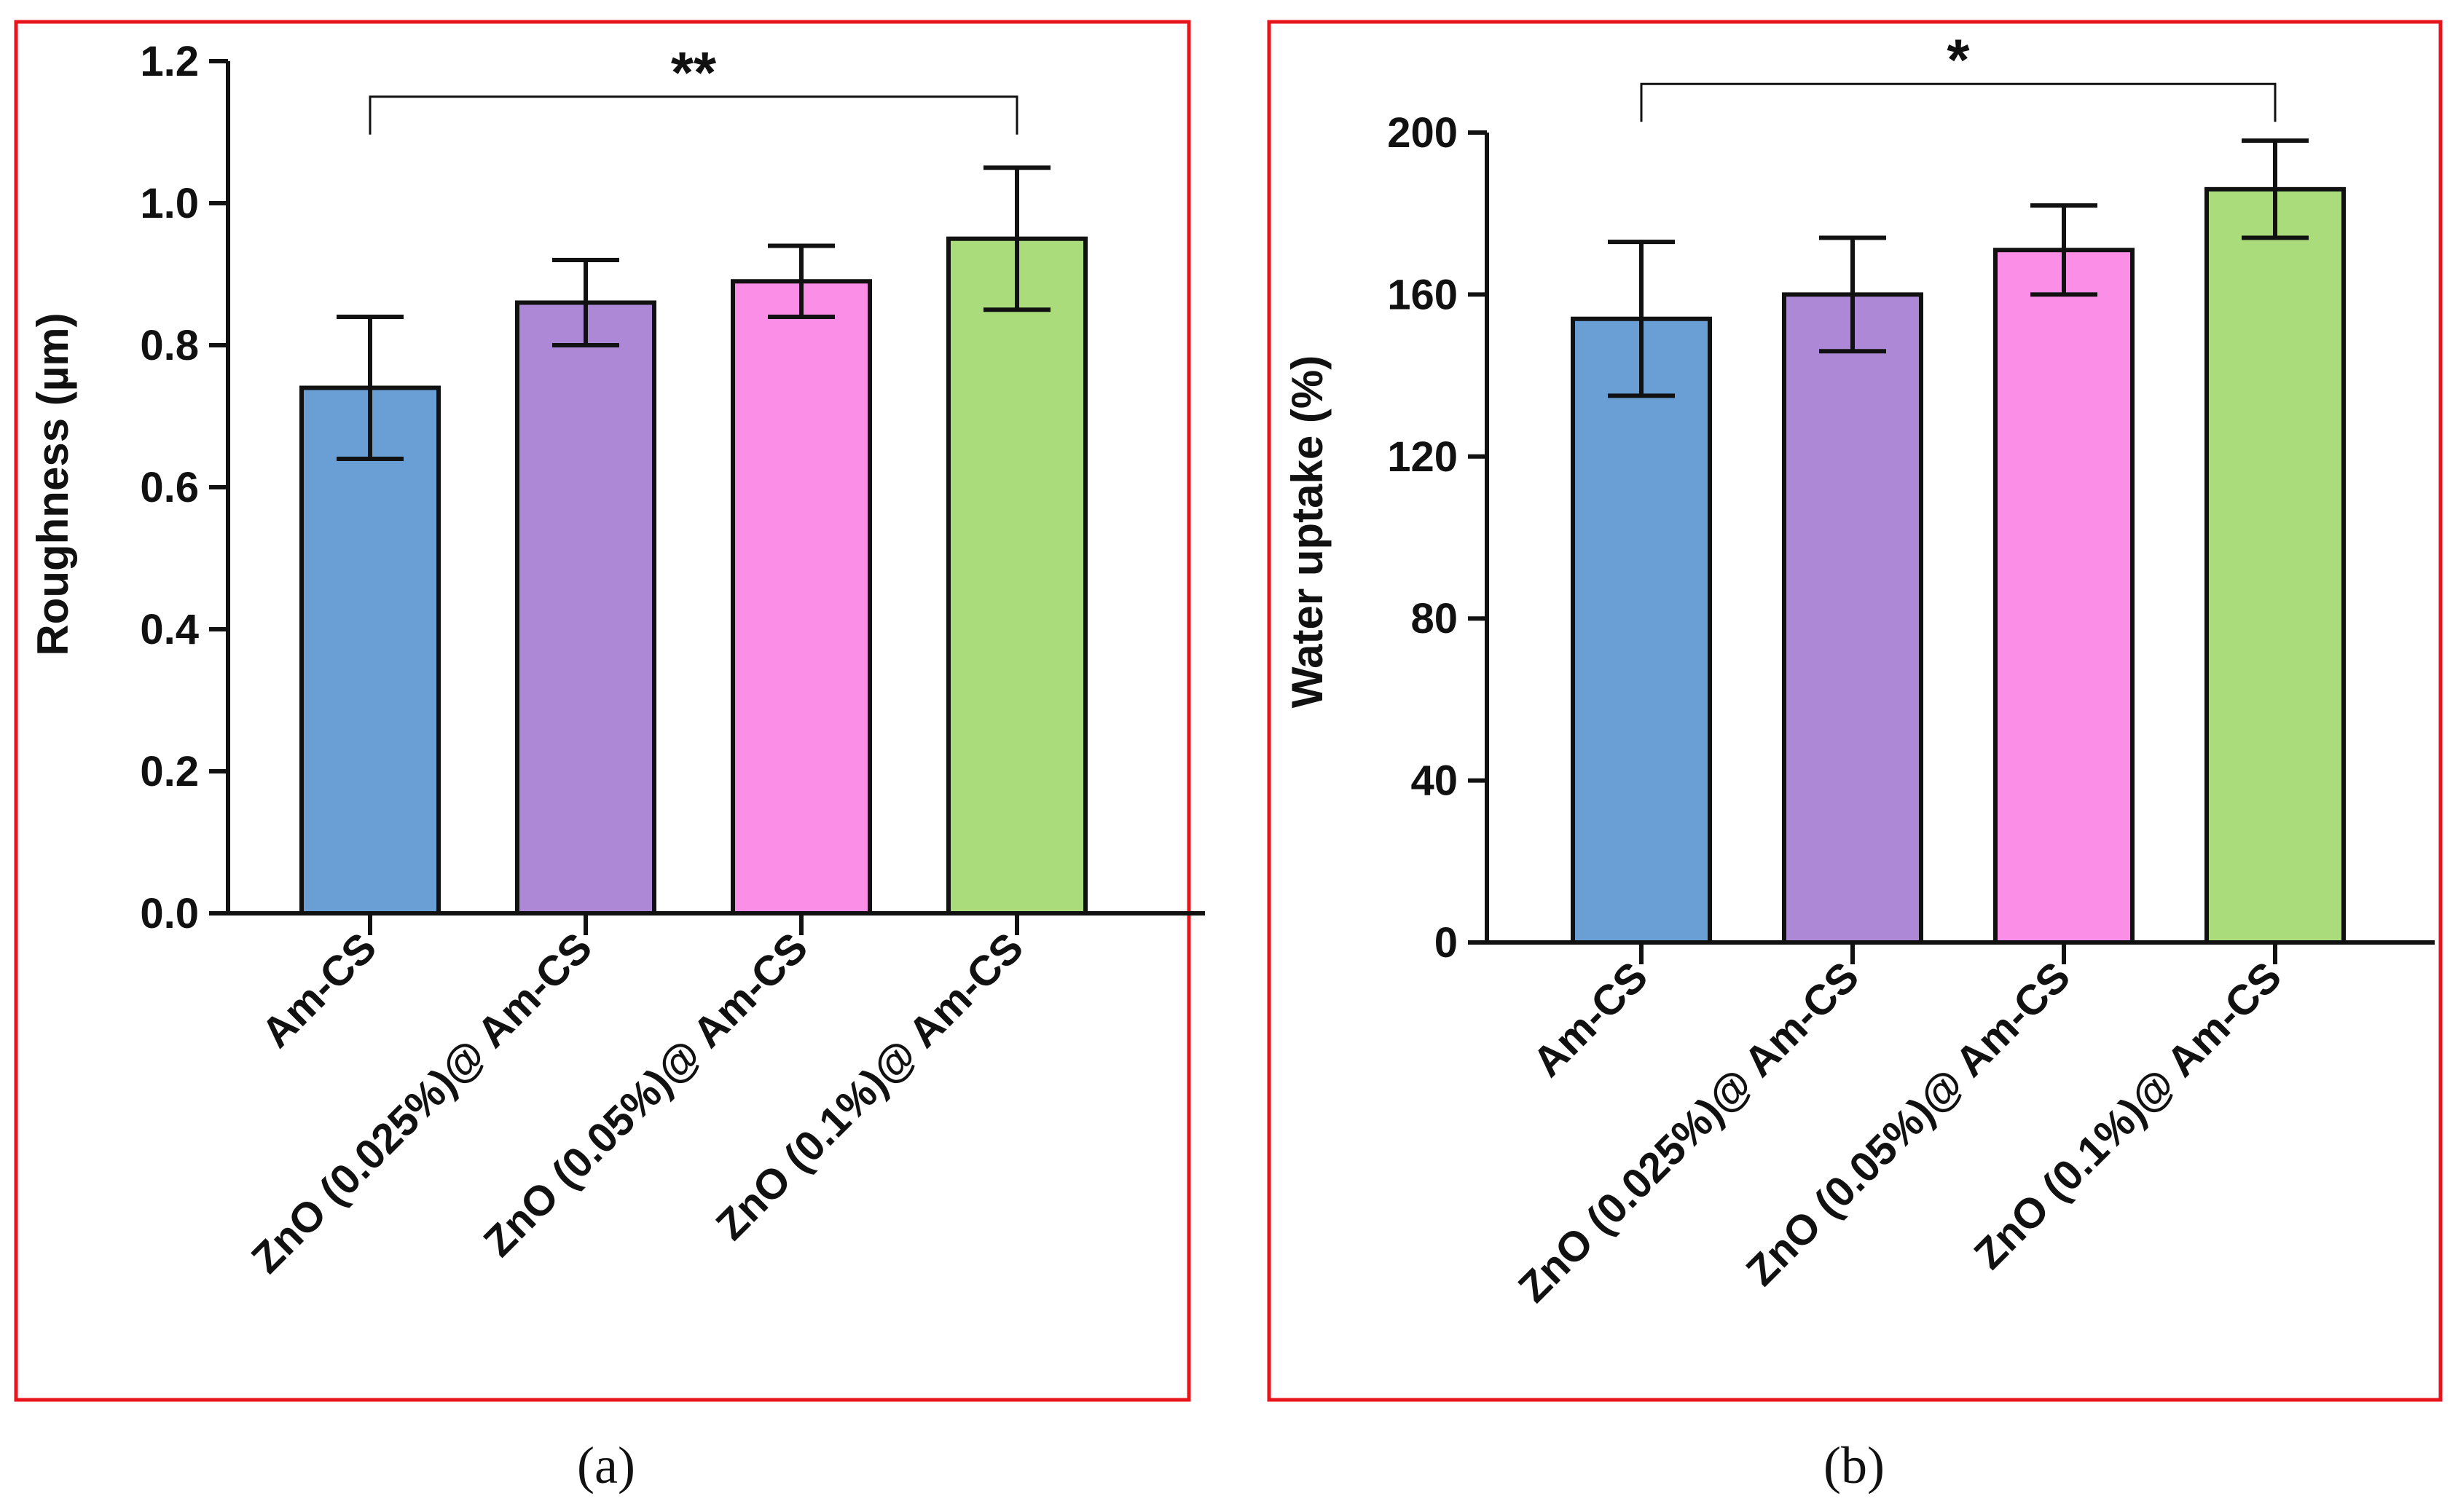  Describe the element at coordinates (1434, 618) in the screenshot. I see `y-tick-label: 80` at that location.